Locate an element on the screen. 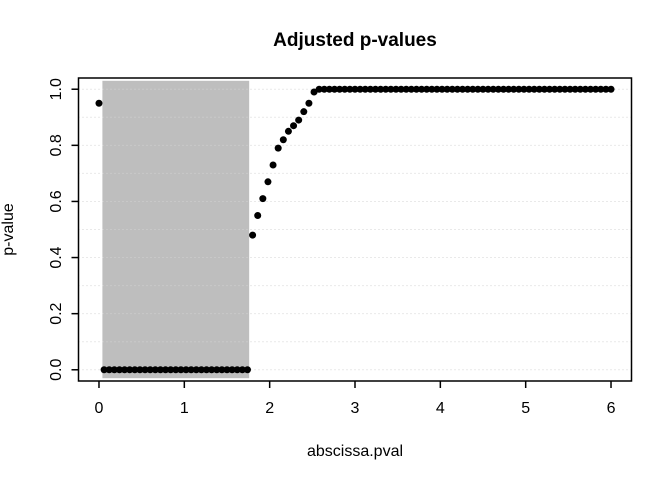  x-tick-label: 2 is located at coordinates (269, 408).